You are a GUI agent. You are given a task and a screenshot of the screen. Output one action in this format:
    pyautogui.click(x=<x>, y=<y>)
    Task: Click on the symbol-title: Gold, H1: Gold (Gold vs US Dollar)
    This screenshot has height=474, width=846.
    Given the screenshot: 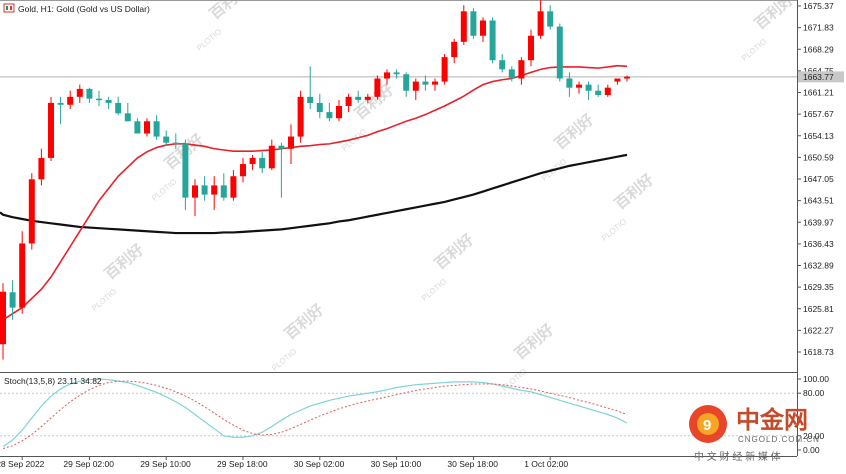 What is the action you would take?
    pyautogui.click(x=84, y=9)
    